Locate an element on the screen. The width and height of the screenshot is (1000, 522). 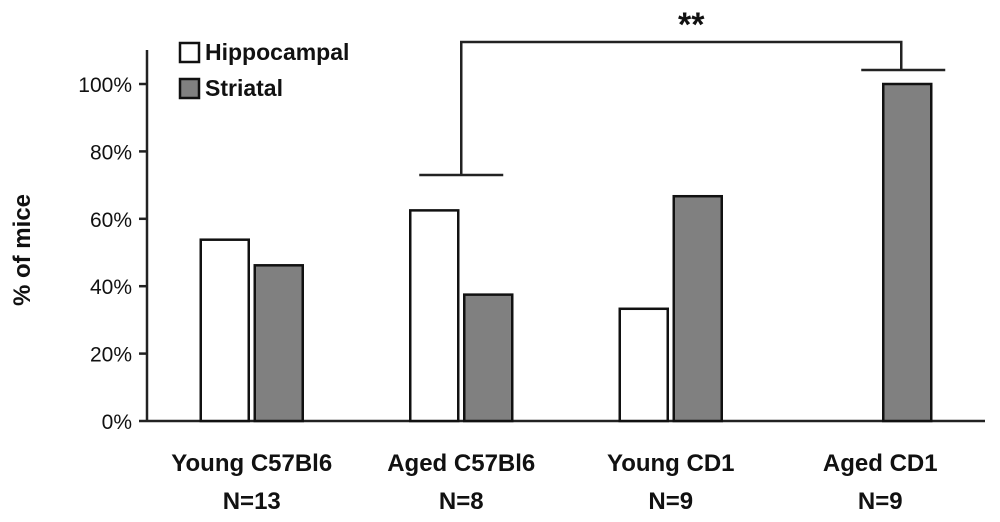
y-tick-label: 0% is located at coordinates (117, 422).